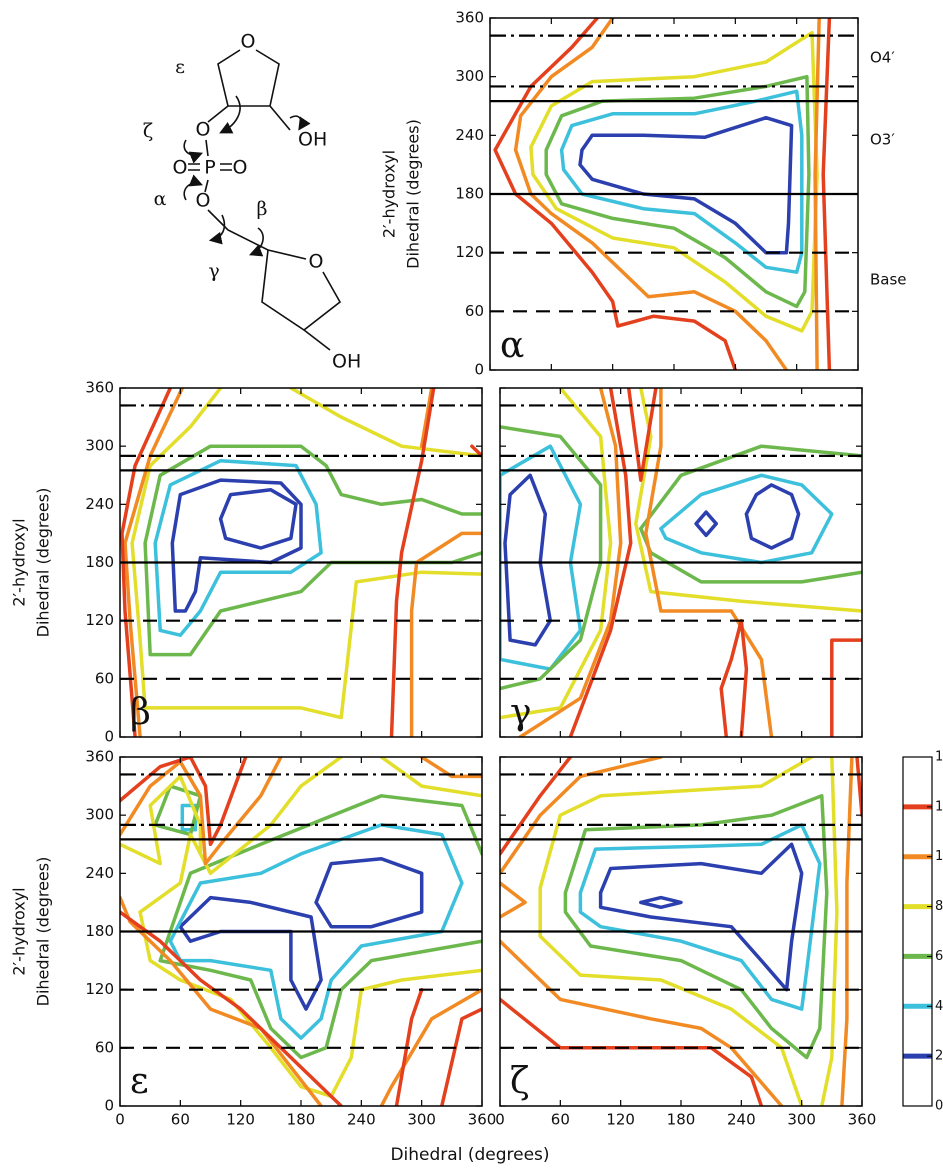  Describe the element at coordinates (160, 199) in the screenshot. I see `torsion-label: α` at that location.